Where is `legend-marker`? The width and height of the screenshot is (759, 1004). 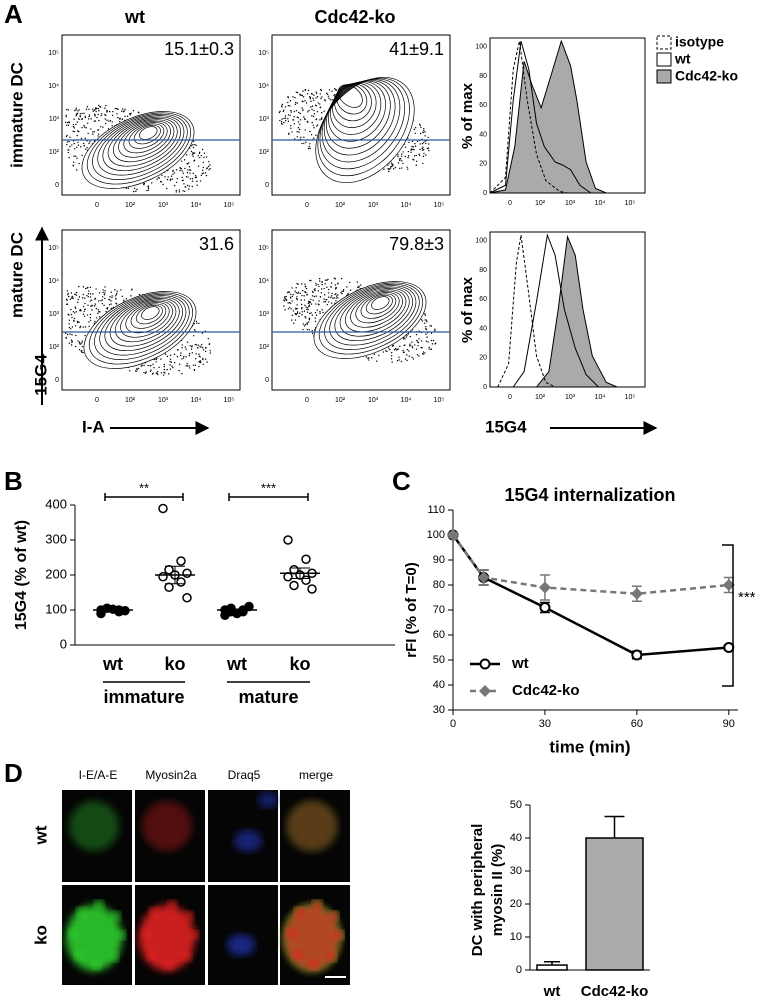 legend-marker is located at coordinates (485, 664).